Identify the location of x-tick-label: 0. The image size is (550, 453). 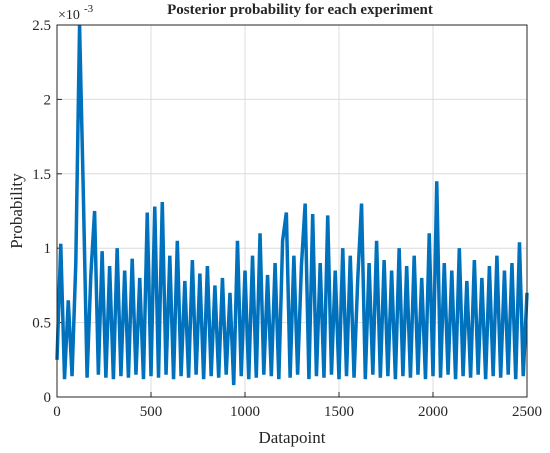
(57, 412).